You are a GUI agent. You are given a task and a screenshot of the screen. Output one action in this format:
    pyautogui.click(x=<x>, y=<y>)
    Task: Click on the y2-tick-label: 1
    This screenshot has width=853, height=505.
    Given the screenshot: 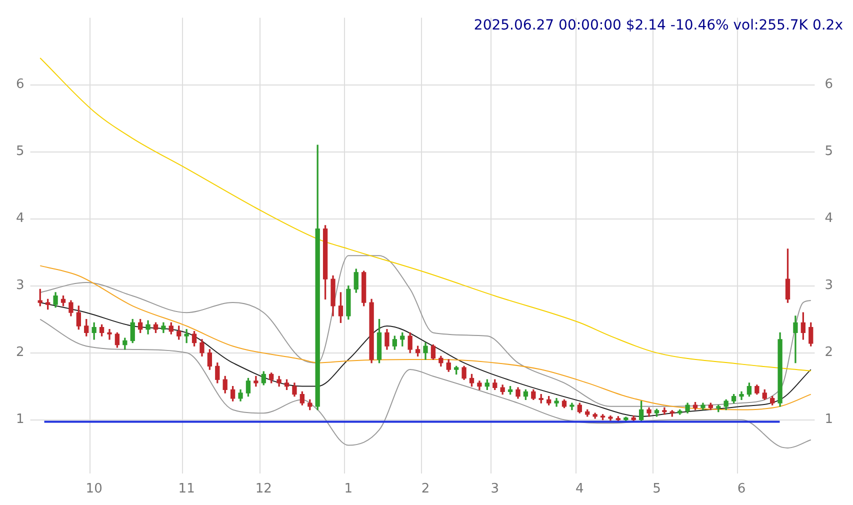 What is the action you would take?
    pyautogui.click(x=829, y=420)
    